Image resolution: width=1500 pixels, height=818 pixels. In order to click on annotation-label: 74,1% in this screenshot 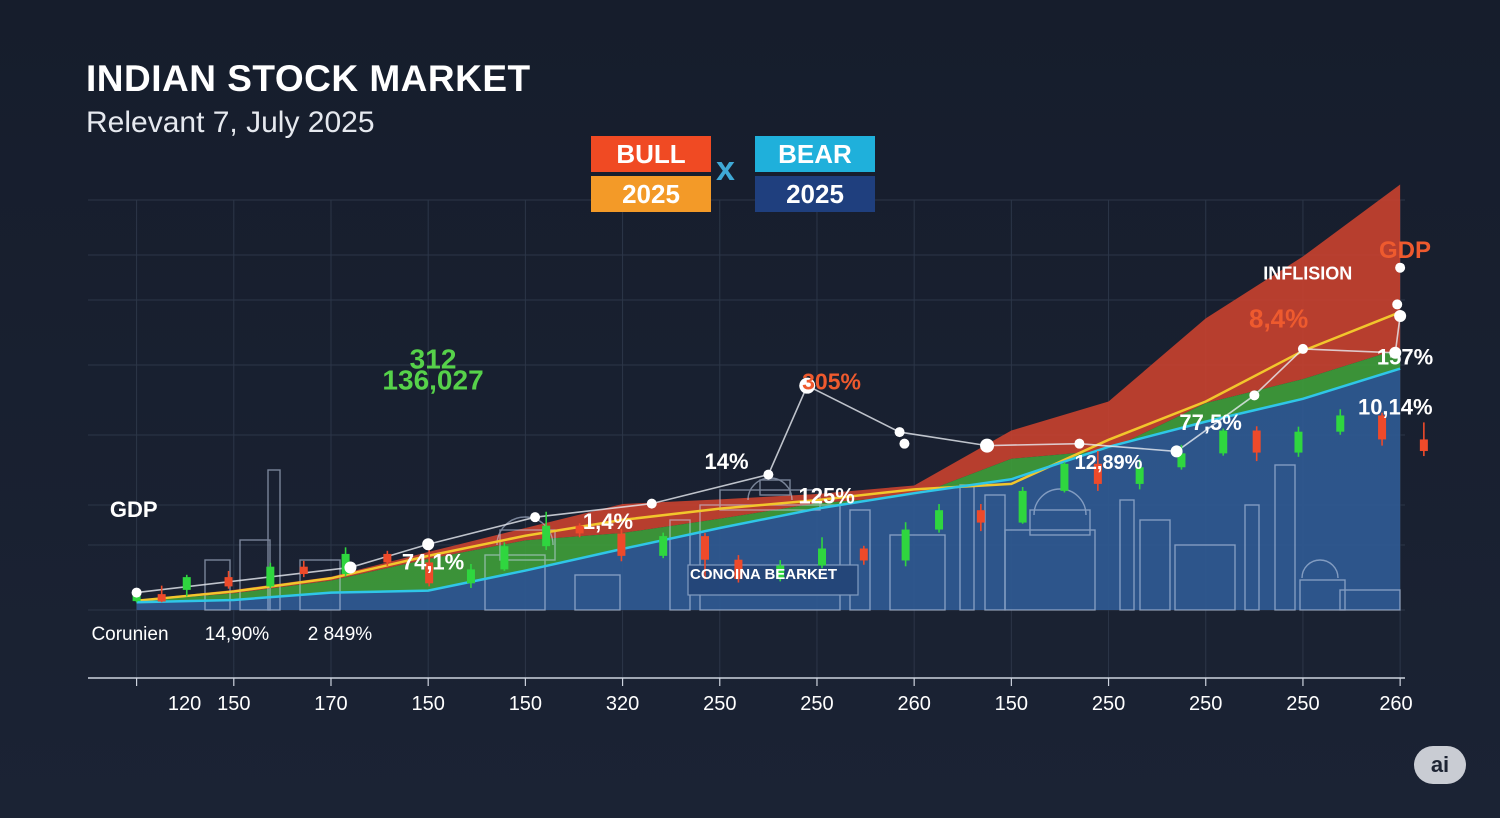, I will do `click(433, 561)`.